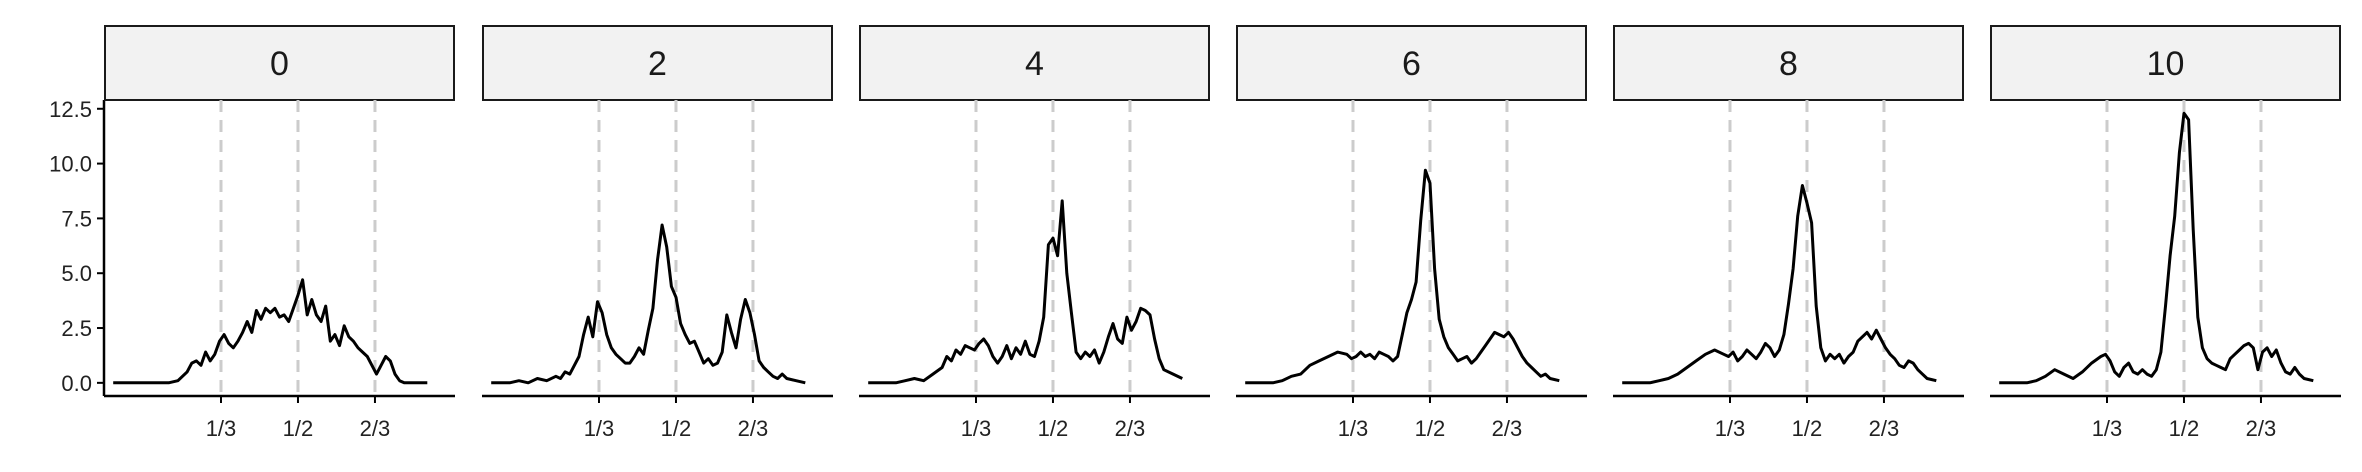 The width and height of the screenshot is (2362, 472). I want to click on facet-strip-label: 8, so click(1788, 64).